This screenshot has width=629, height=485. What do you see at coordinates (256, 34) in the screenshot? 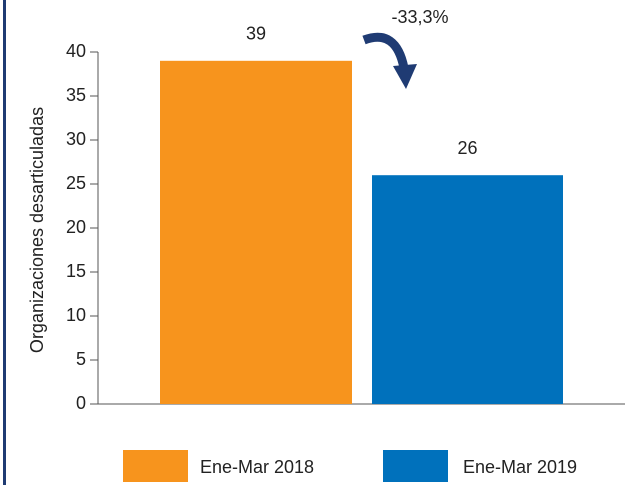
I see `value-label: 39` at bounding box center [256, 34].